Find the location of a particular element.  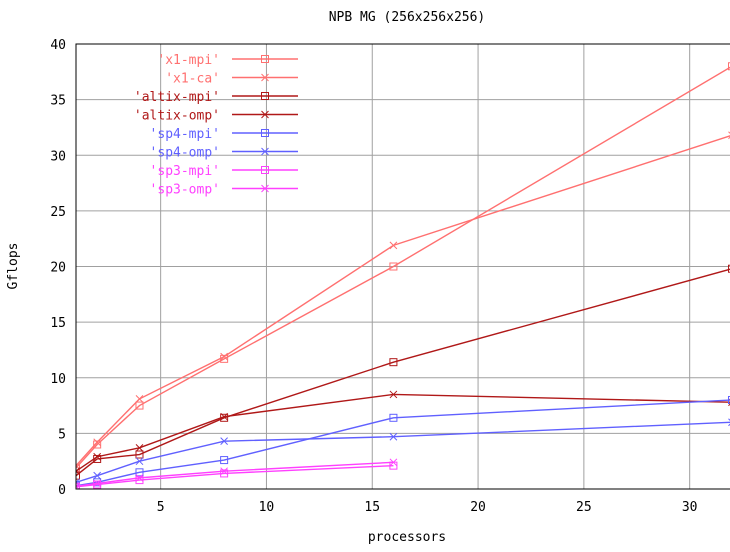

y-tick-label: 20 is located at coordinates (58, 268).